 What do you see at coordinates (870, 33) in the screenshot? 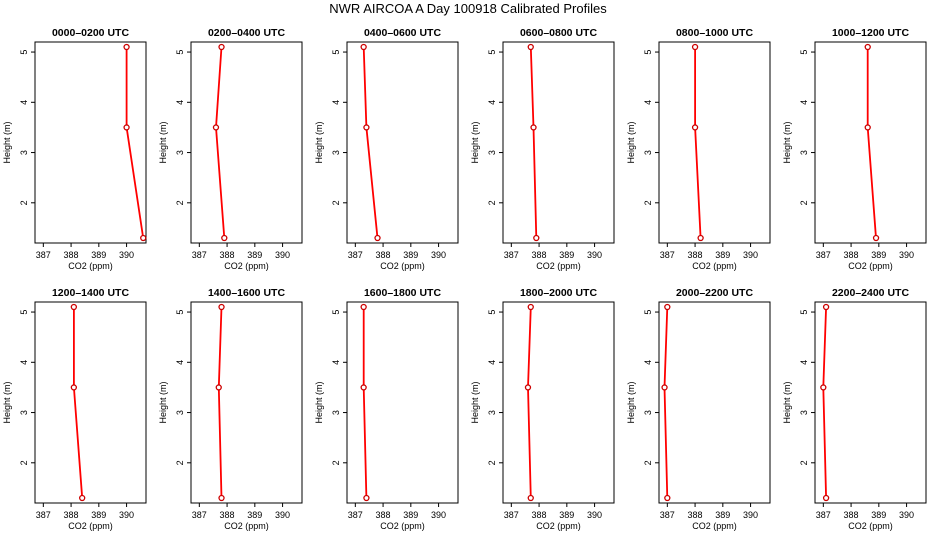
I see `panel-title: 1000–1200 UTC` at bounding box center [870, 33].